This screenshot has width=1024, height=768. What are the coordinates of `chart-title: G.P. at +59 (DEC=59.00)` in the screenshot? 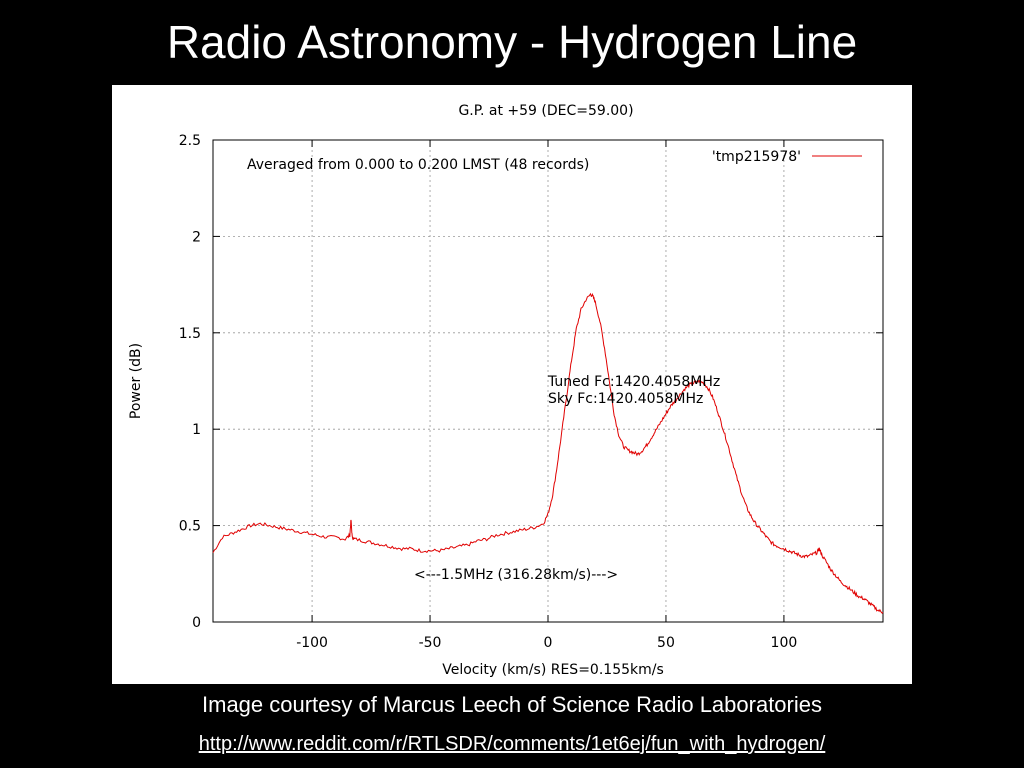 It's located at (545, 111).